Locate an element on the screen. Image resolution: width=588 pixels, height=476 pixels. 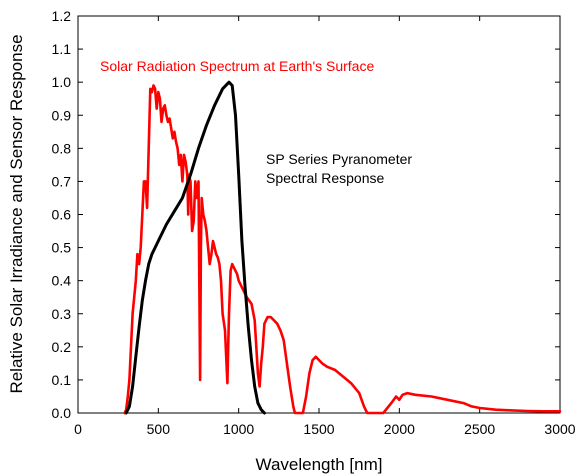
y-tick-label: 0.2 is located at coordinates (62, 347).